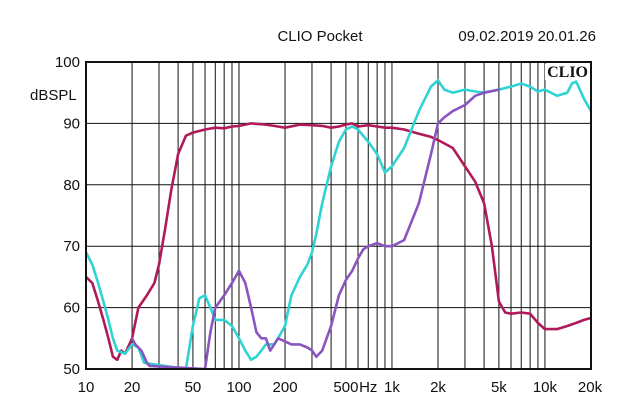  Describe the element at coordinates (238, 387) in the screenshot. I see `x-tick-label: 100` at that location.